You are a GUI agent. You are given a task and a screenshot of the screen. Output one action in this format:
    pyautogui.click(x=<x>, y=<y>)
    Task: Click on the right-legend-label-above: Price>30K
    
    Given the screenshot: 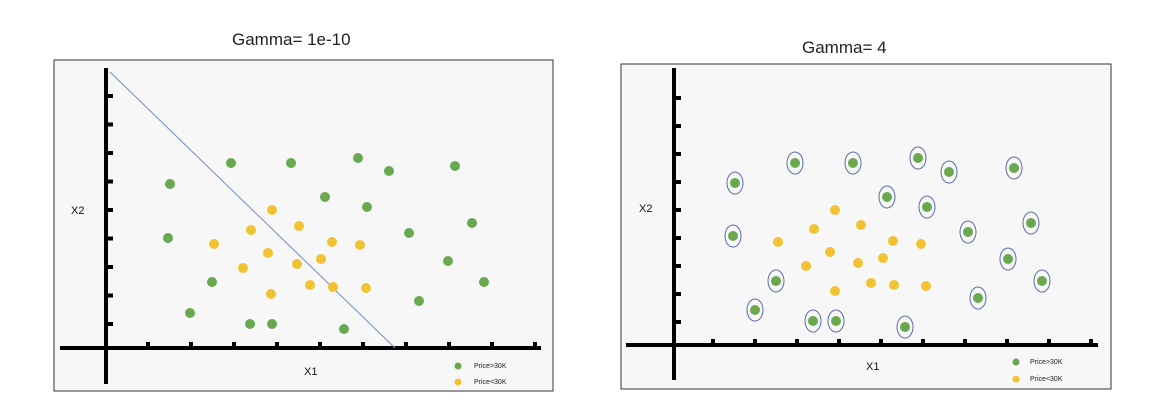 What is the action you would take?
    pyautogui.click(x=1046, y=362)
    